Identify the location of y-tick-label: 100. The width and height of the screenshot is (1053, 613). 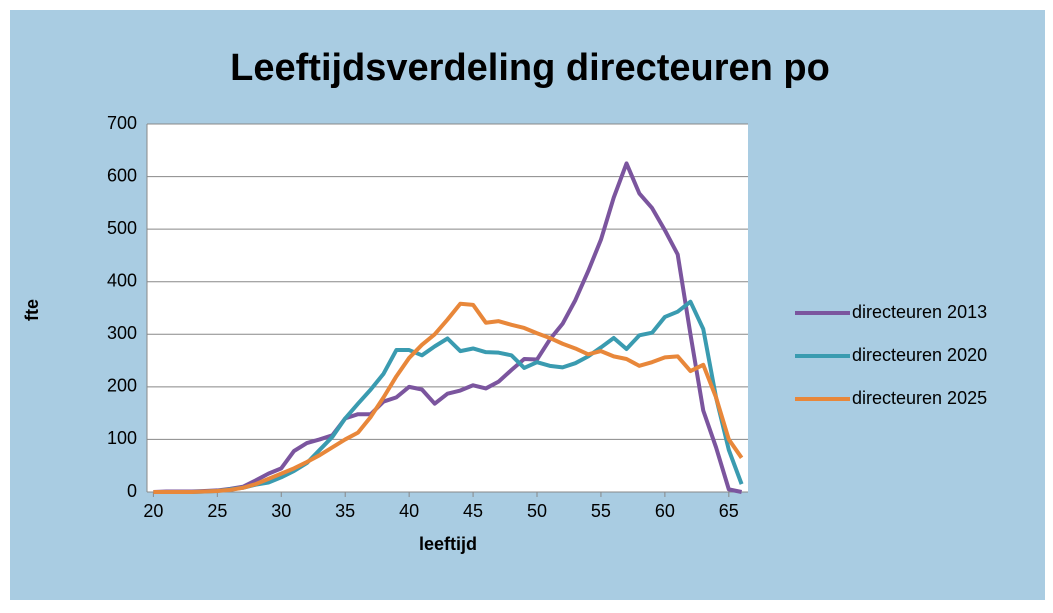
(122, 438).